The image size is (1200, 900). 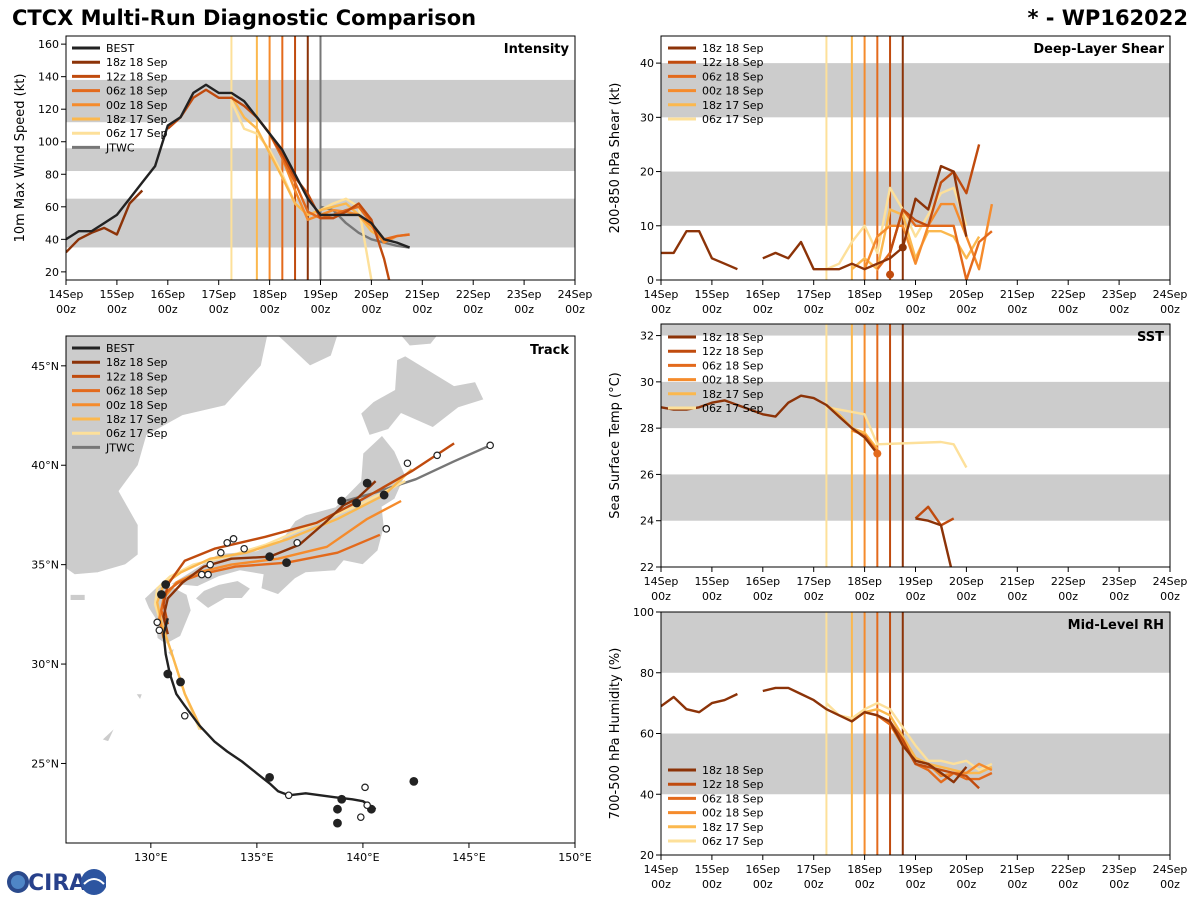 I want to click on nesdis-icon, so click(x=93, y=882).